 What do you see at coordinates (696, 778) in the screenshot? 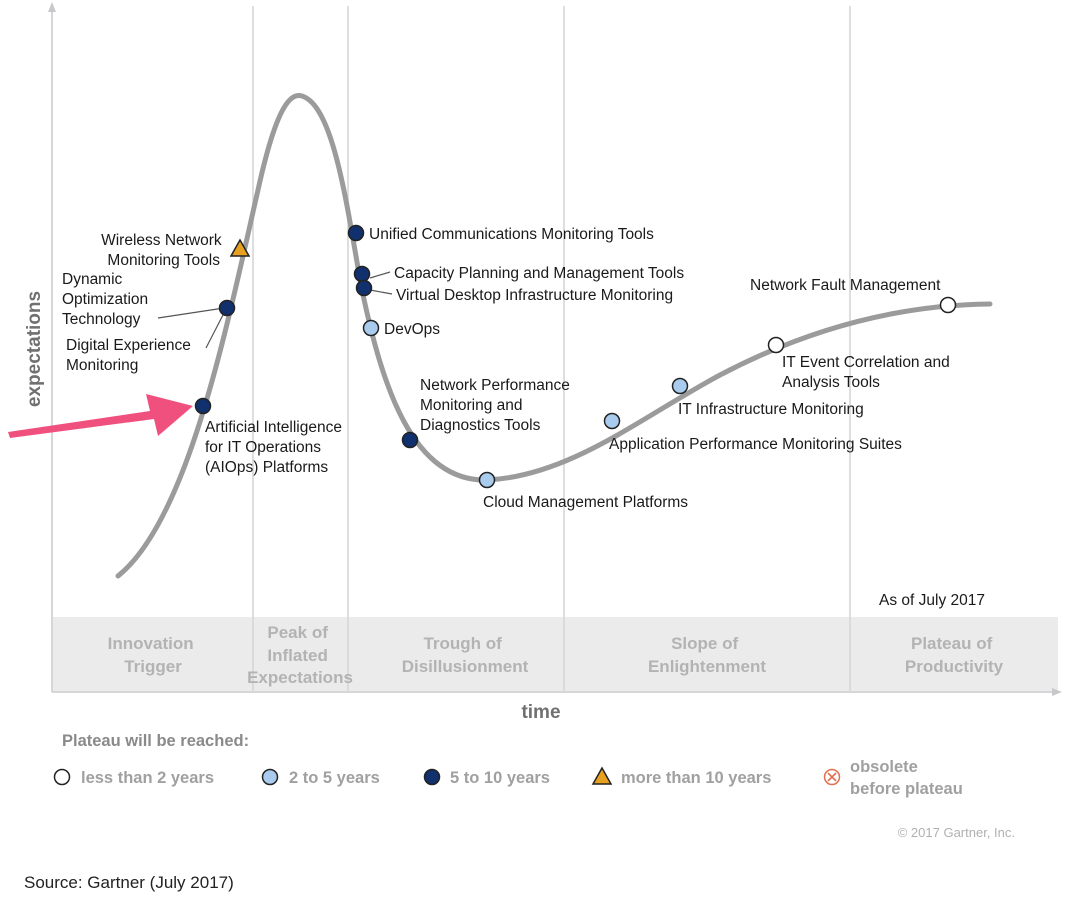
I see `legend-label-gt10: more than 10 years` at bounding box center [696, 778].